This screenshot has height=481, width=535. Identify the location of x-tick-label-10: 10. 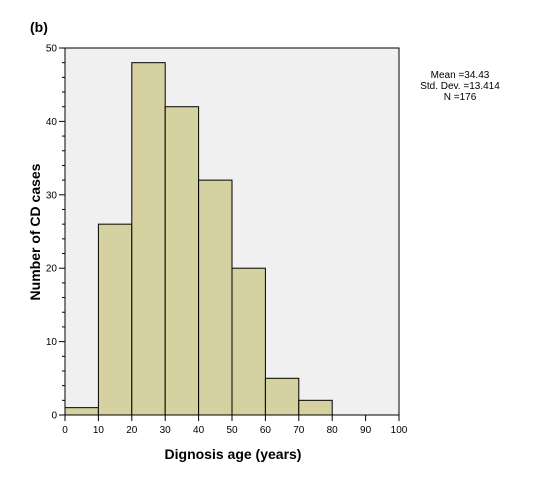
(99, 430).